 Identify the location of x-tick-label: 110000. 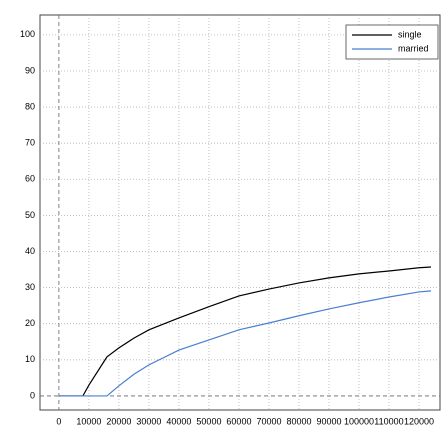
(388, 421).